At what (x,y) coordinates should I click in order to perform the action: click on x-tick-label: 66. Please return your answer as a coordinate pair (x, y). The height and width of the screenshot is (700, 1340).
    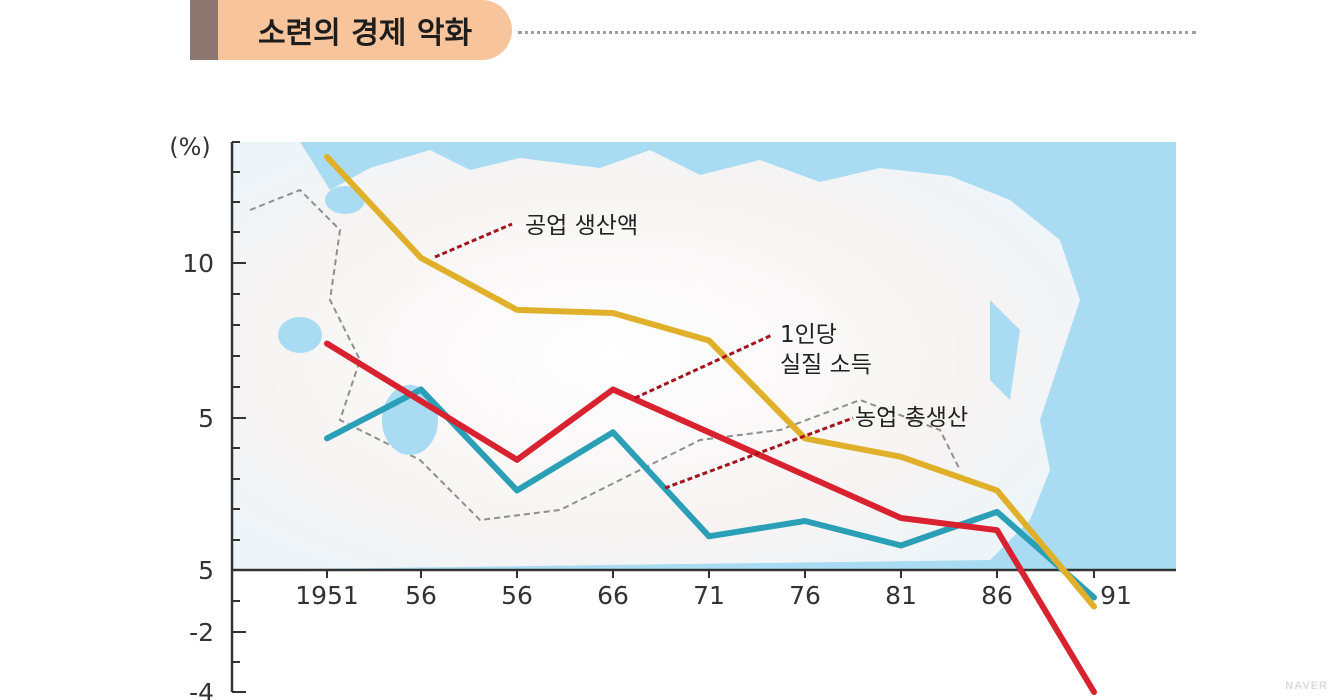
    Looking at the image, I should click on (613, 595).